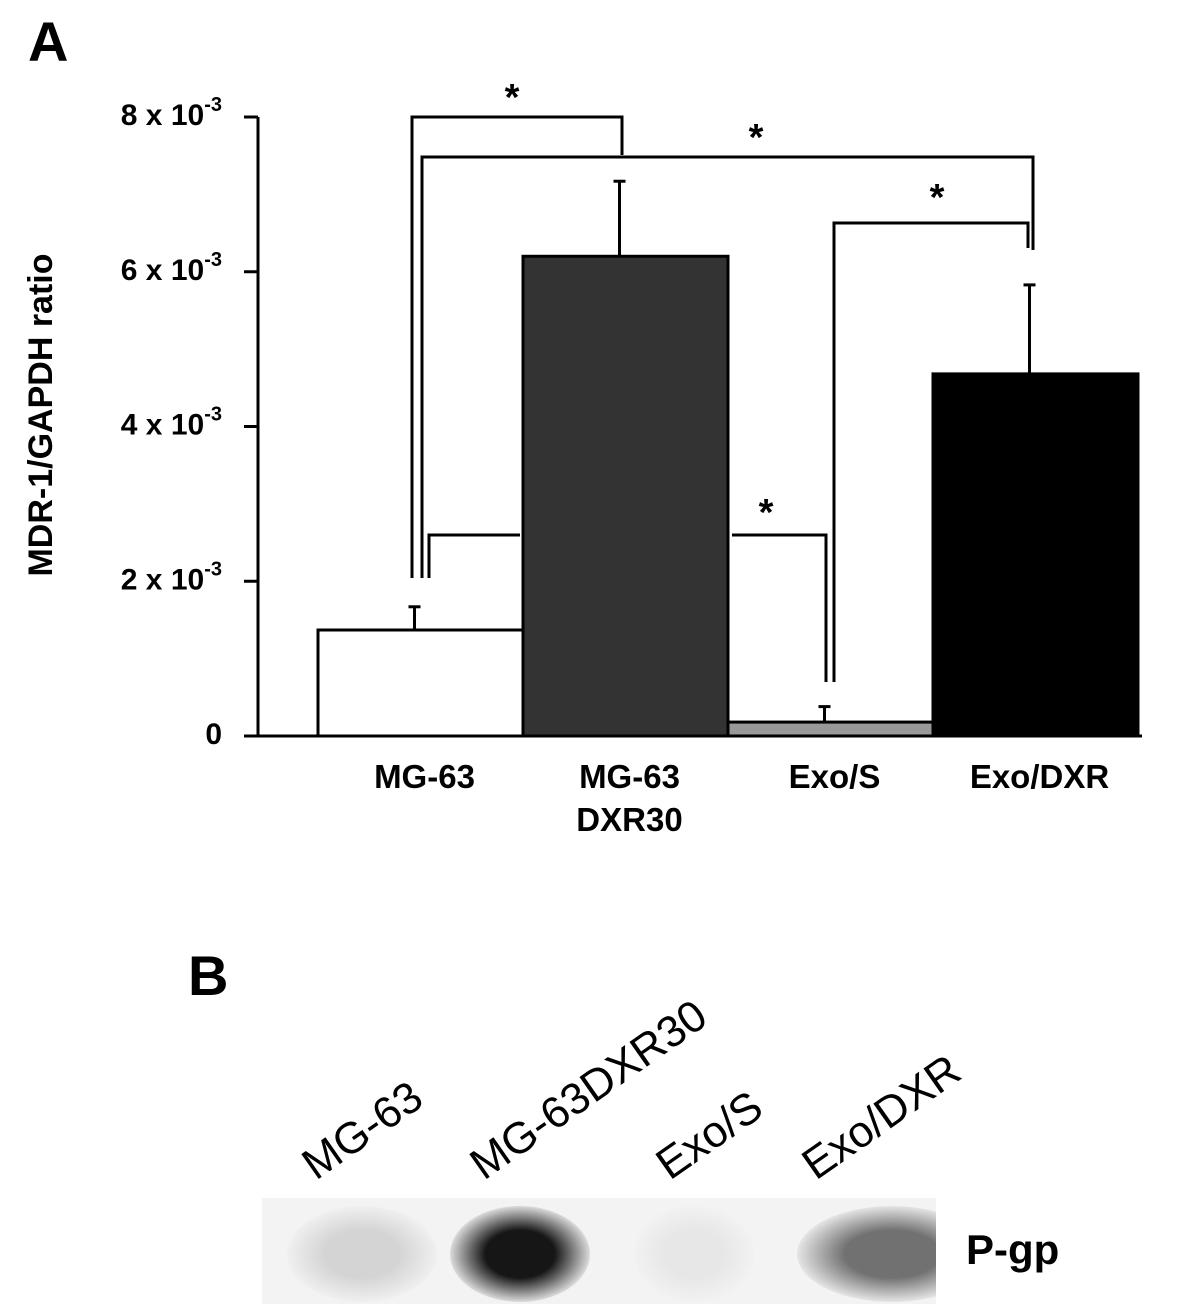  I want to click on x-tick-label-3-0: Exo/DXR, so click(1040, 776).